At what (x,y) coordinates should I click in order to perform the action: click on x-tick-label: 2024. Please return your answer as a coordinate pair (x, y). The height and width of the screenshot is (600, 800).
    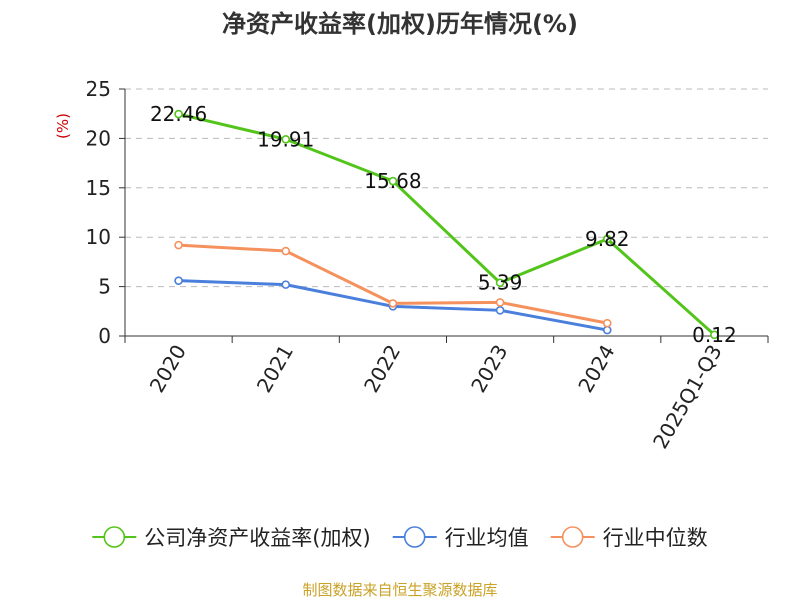
    Looking at the image, I should click on (596, 369).